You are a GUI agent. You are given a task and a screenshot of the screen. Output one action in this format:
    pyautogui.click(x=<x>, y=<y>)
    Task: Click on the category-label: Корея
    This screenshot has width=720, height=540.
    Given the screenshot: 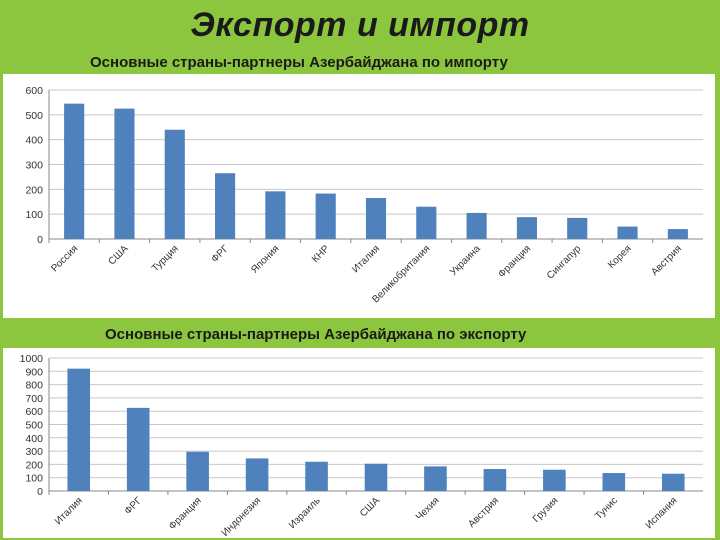 What is the action you would take?
    pyautogui.click(x=620, y=257)
    